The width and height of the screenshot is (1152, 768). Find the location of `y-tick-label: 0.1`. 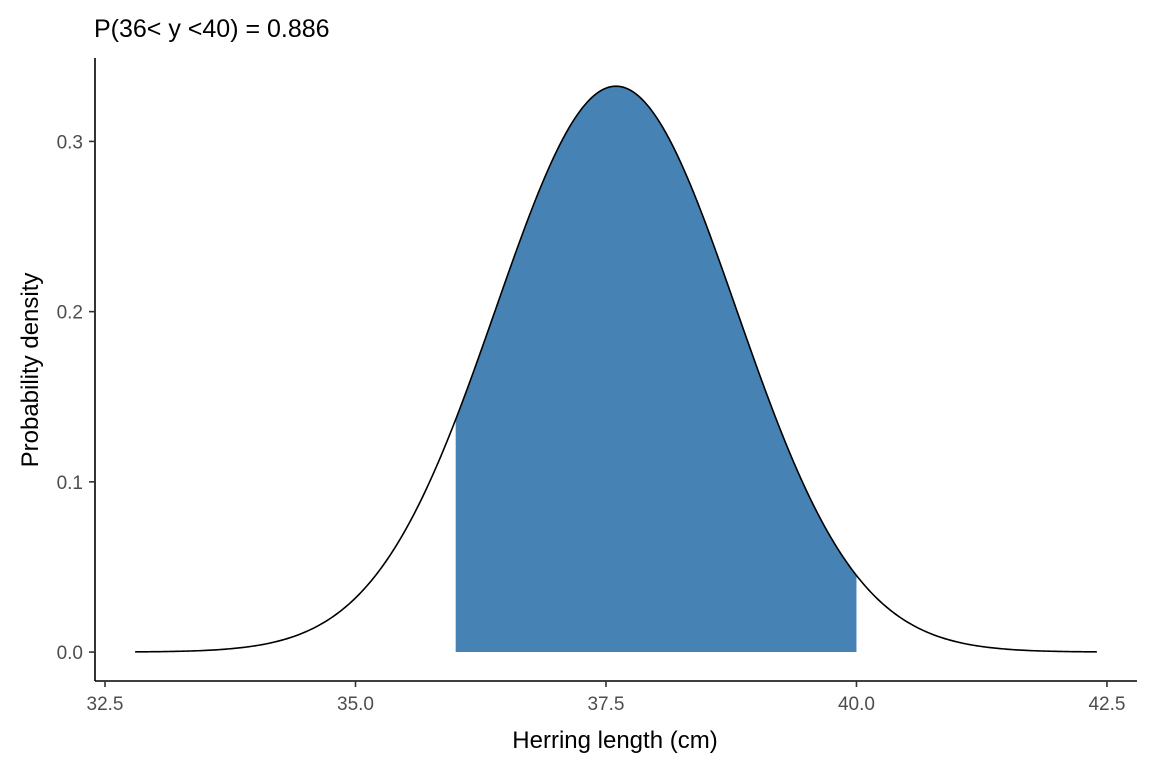

y-tick-label: 0.1 is located at coordinates (70, 483).